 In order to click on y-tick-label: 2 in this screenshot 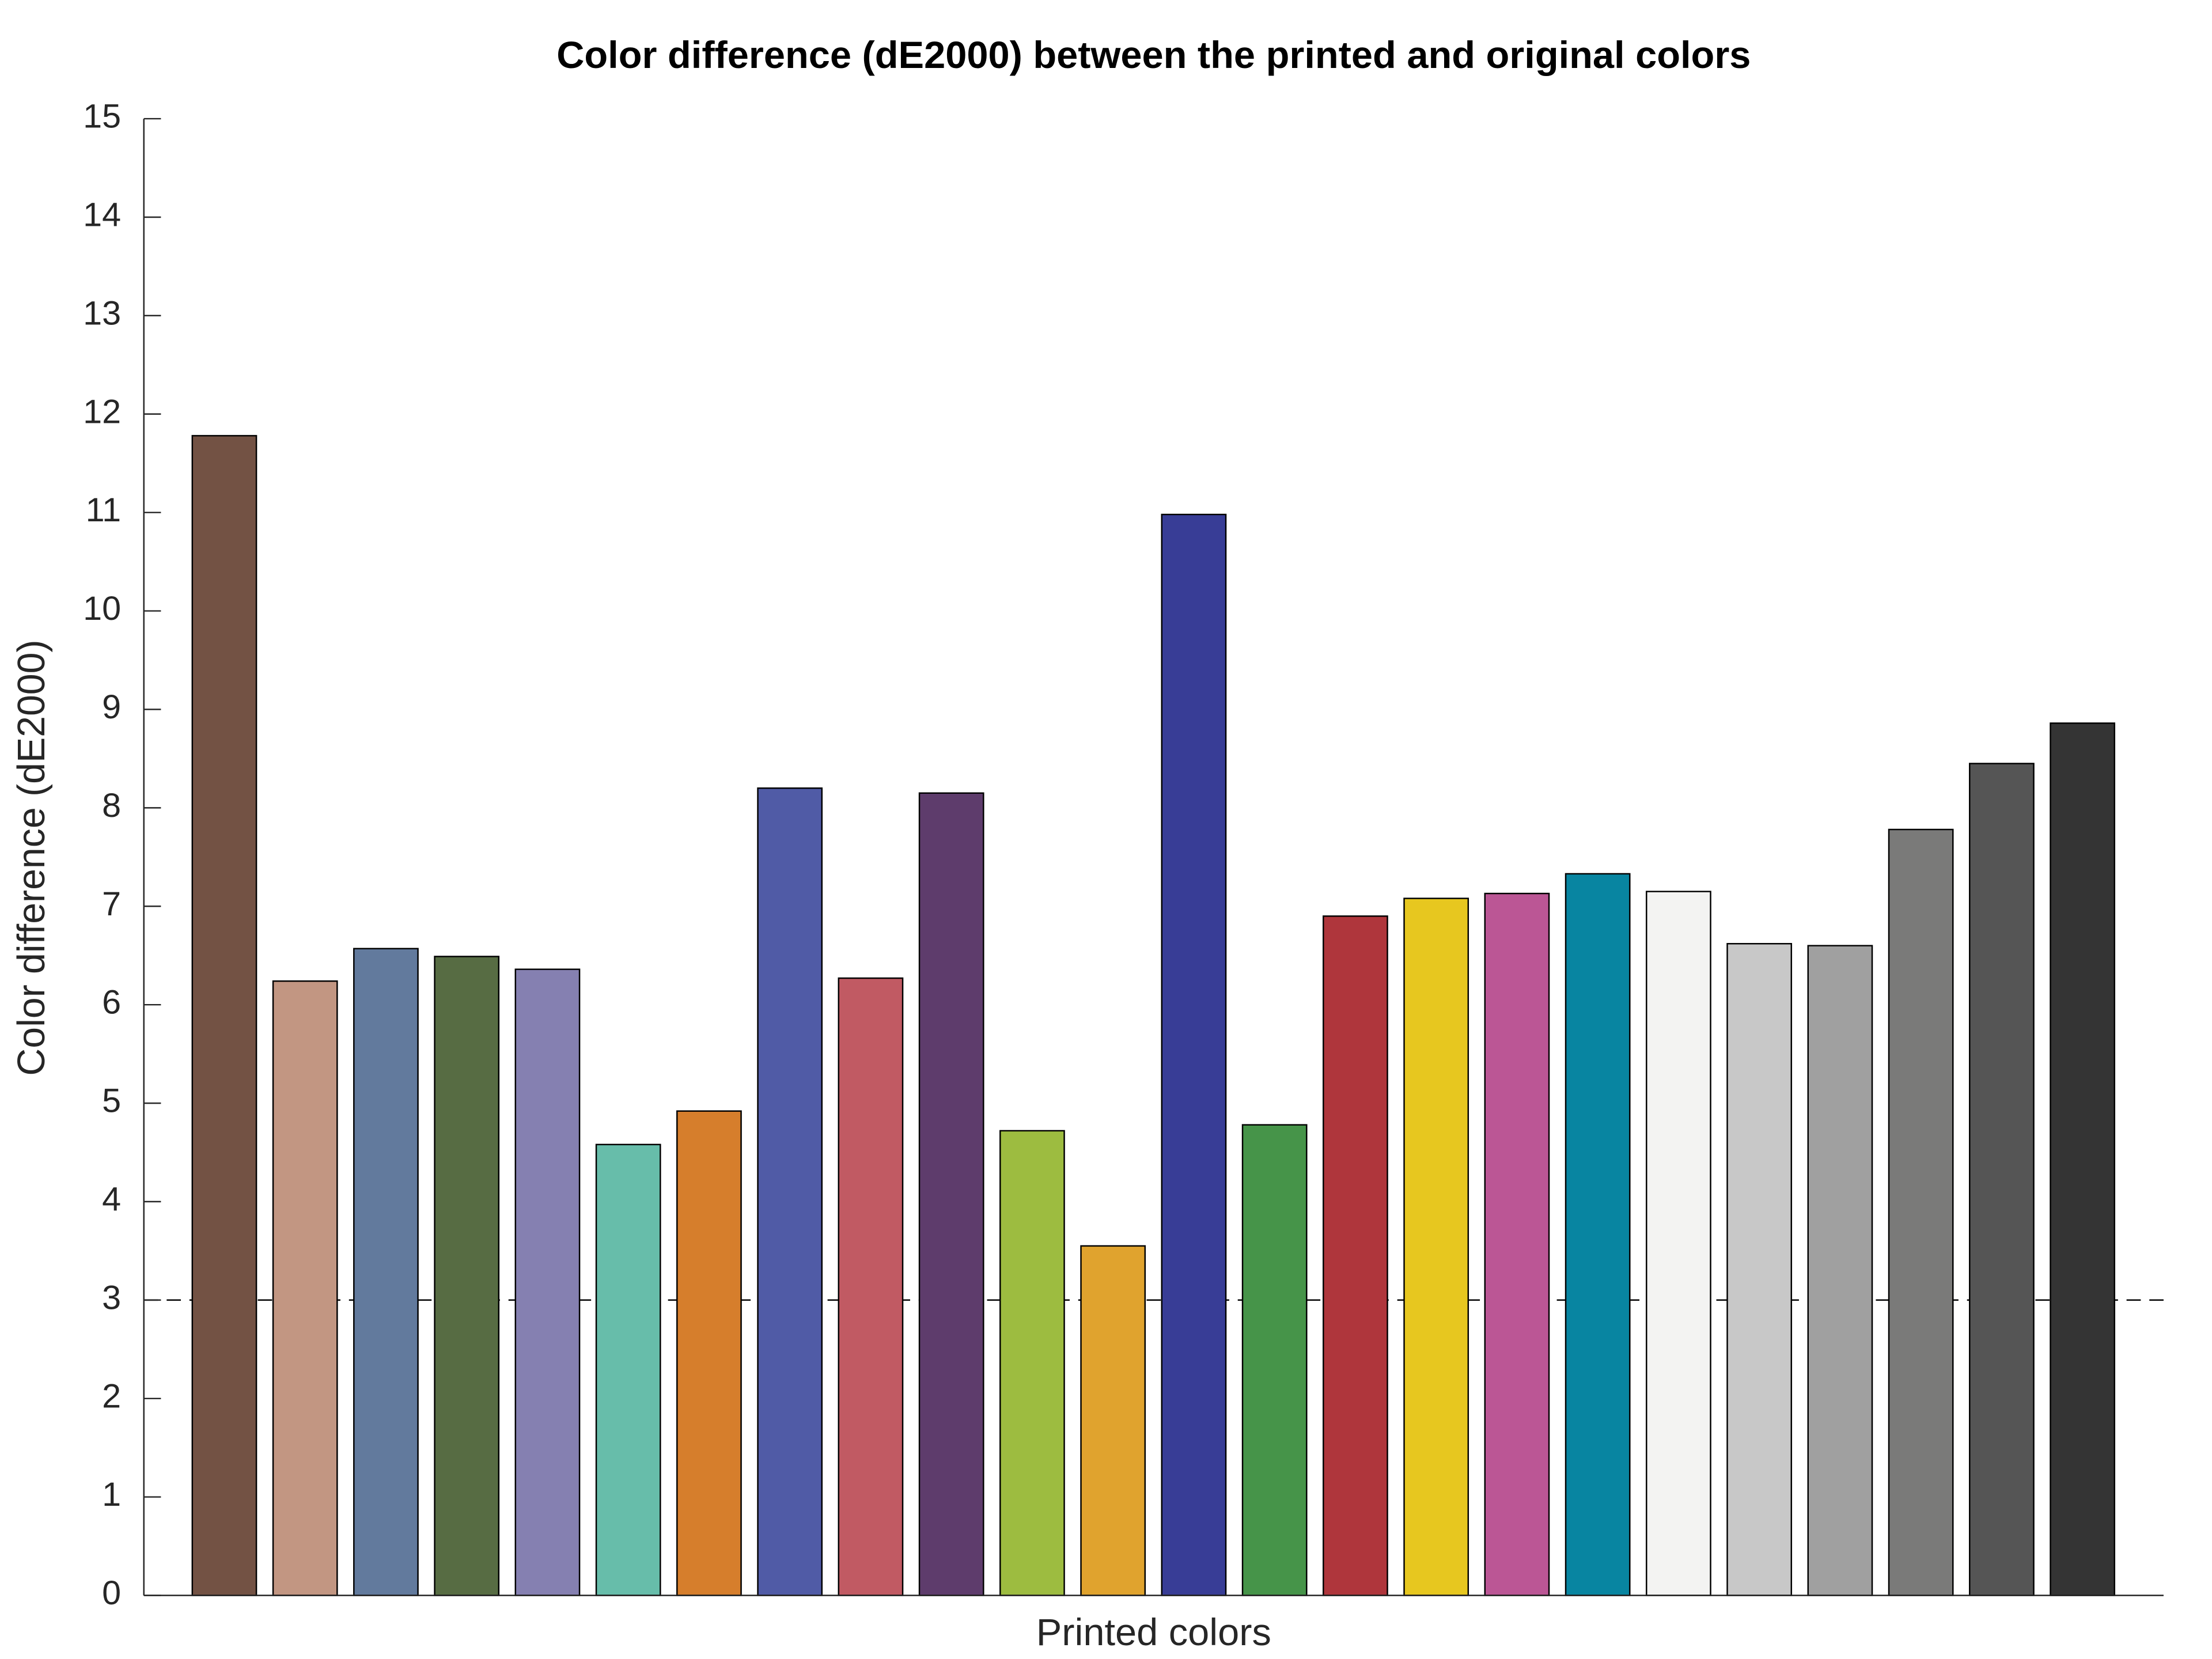, I will do `click(111, 1396)`.